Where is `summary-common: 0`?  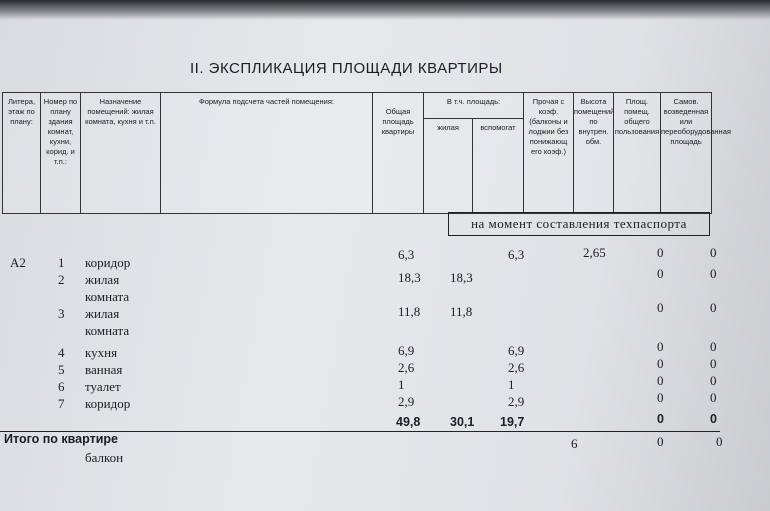 summary-common: 0 is located at coordinates (660, 419).